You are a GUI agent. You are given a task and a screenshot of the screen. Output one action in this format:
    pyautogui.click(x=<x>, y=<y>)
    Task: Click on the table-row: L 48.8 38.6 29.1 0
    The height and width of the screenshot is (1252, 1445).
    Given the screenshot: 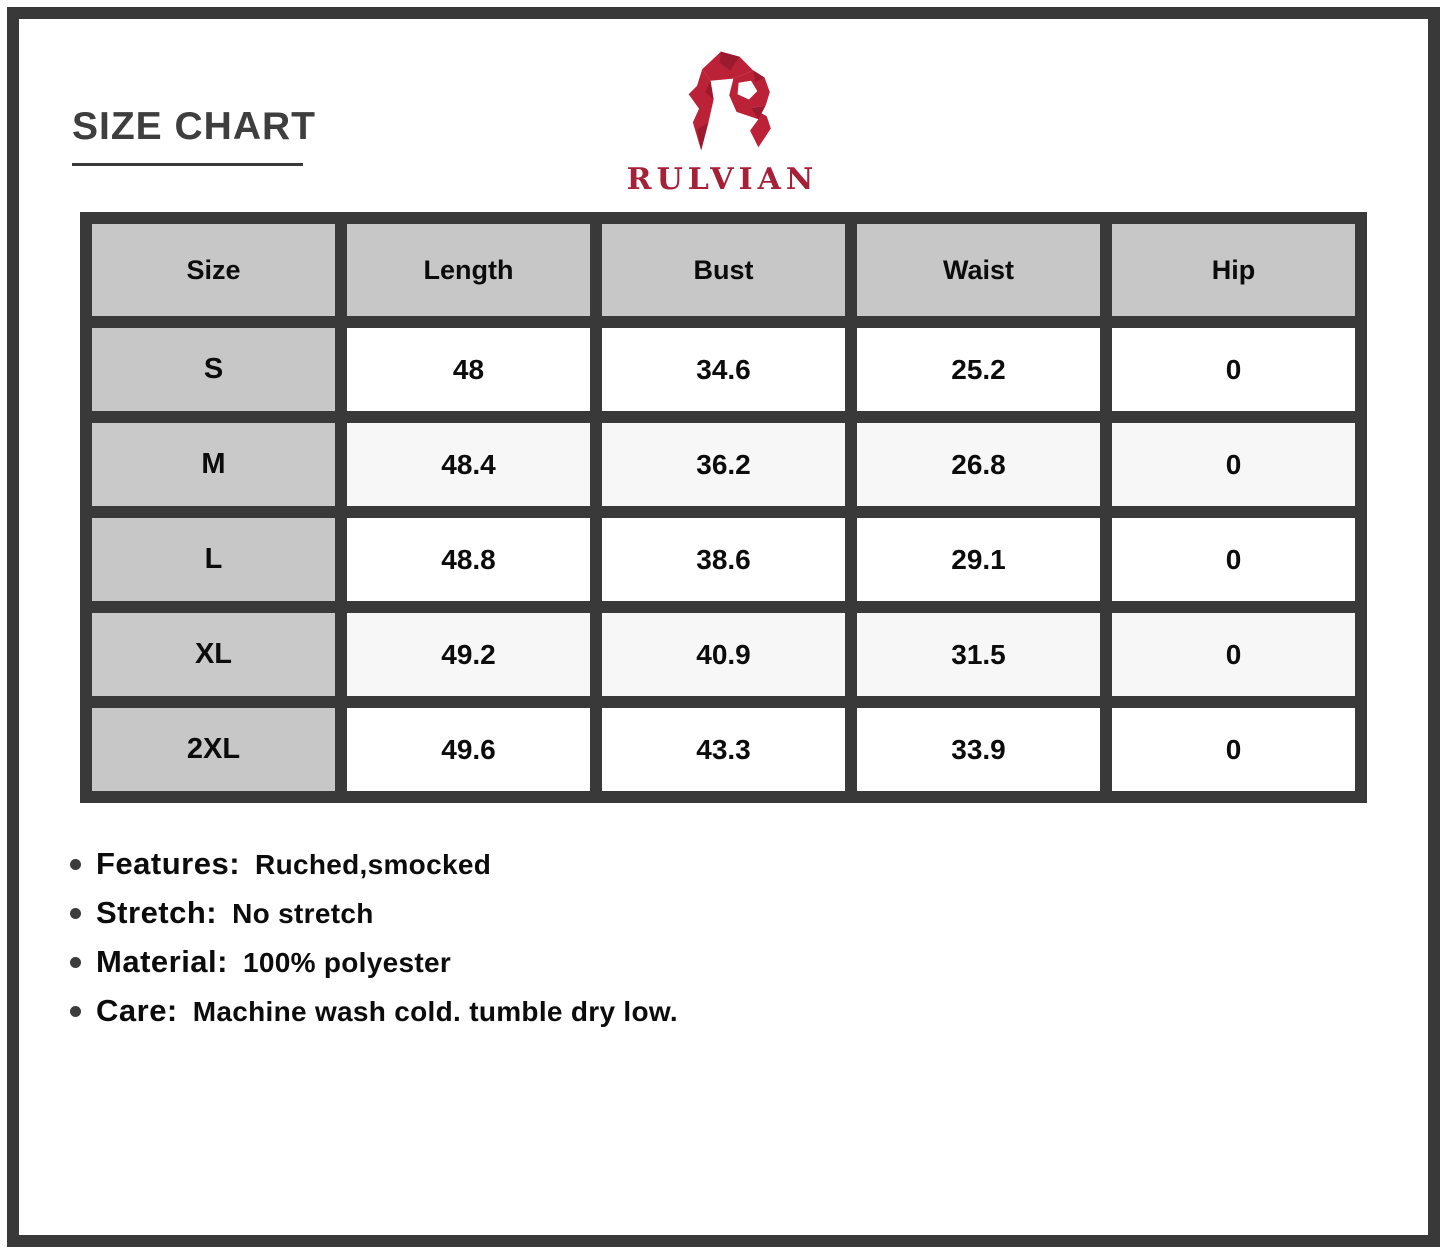 What is the action you would take?
    pyautogui.click(x=723, y=559)
    